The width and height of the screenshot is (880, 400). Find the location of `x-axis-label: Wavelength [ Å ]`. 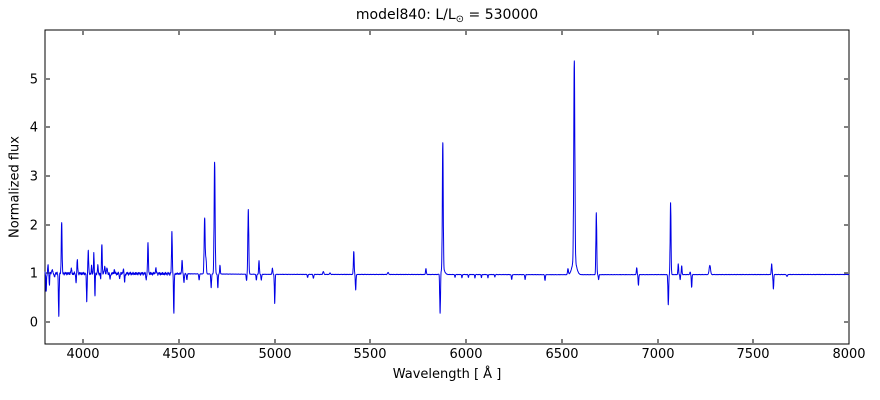

x-axis-label: Wavelength [ Å ] is located at coordinates (447, 374).